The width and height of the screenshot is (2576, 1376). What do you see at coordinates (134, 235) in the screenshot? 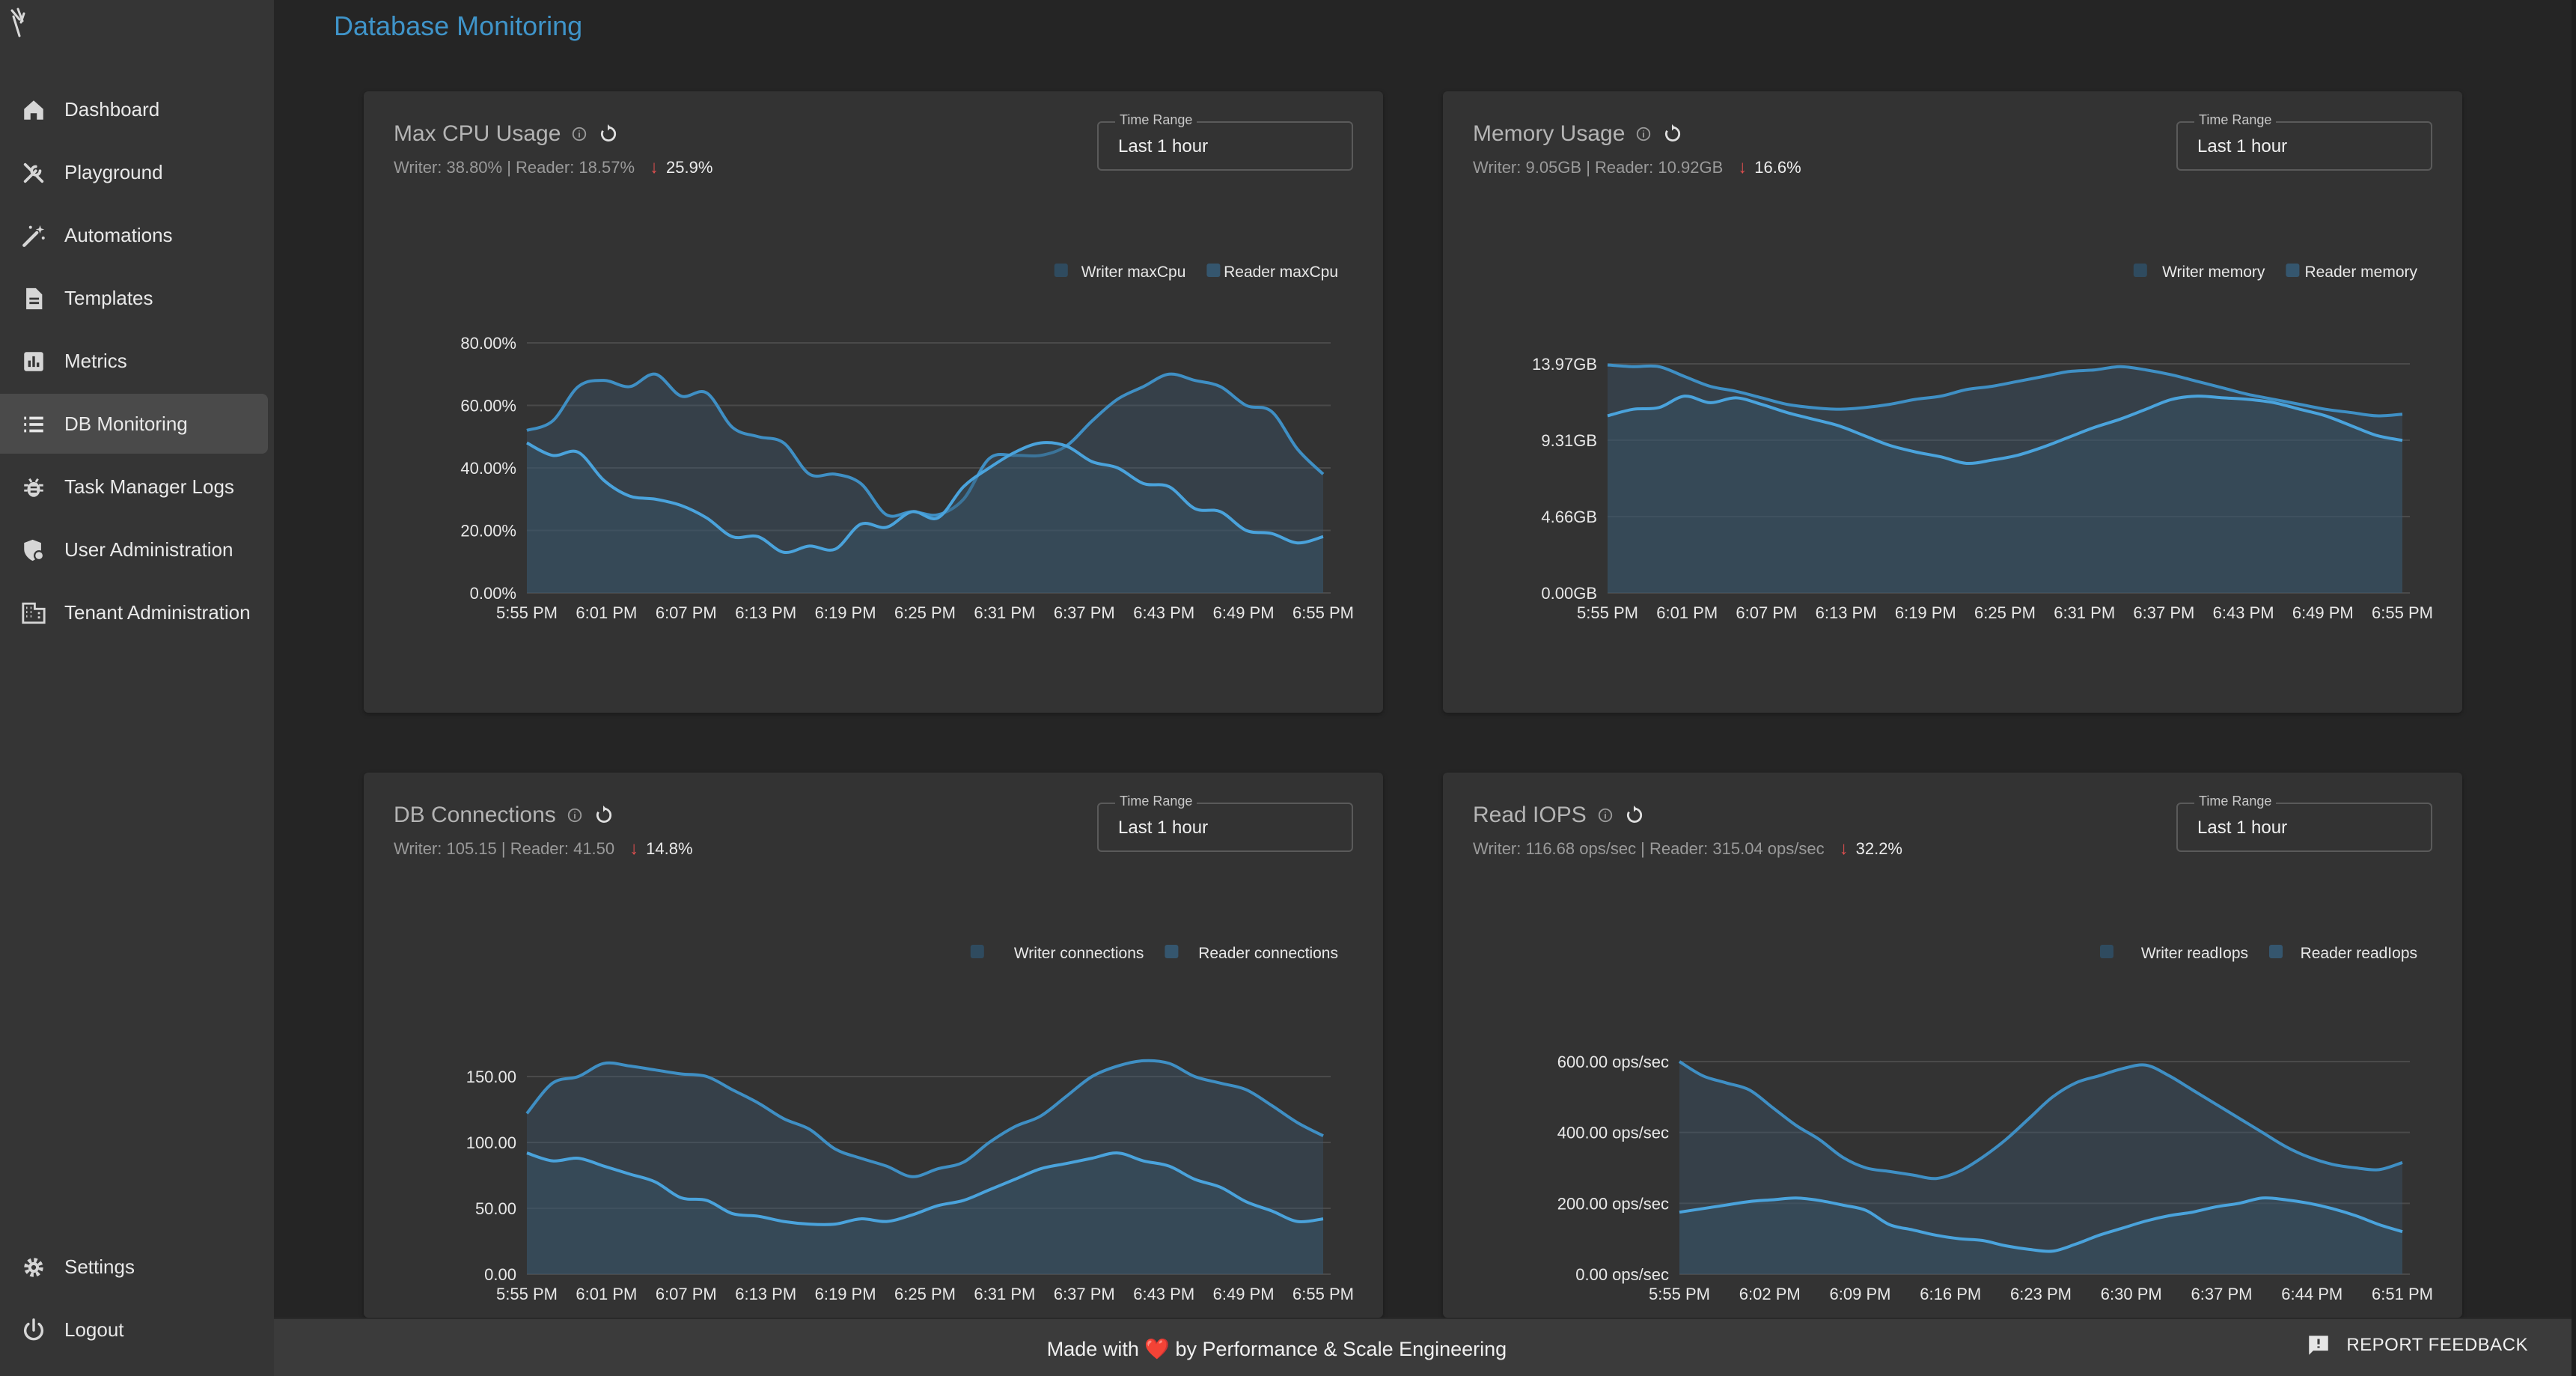
I see `sidebar-item-automations: Automations` at bounding box center [134, 235].